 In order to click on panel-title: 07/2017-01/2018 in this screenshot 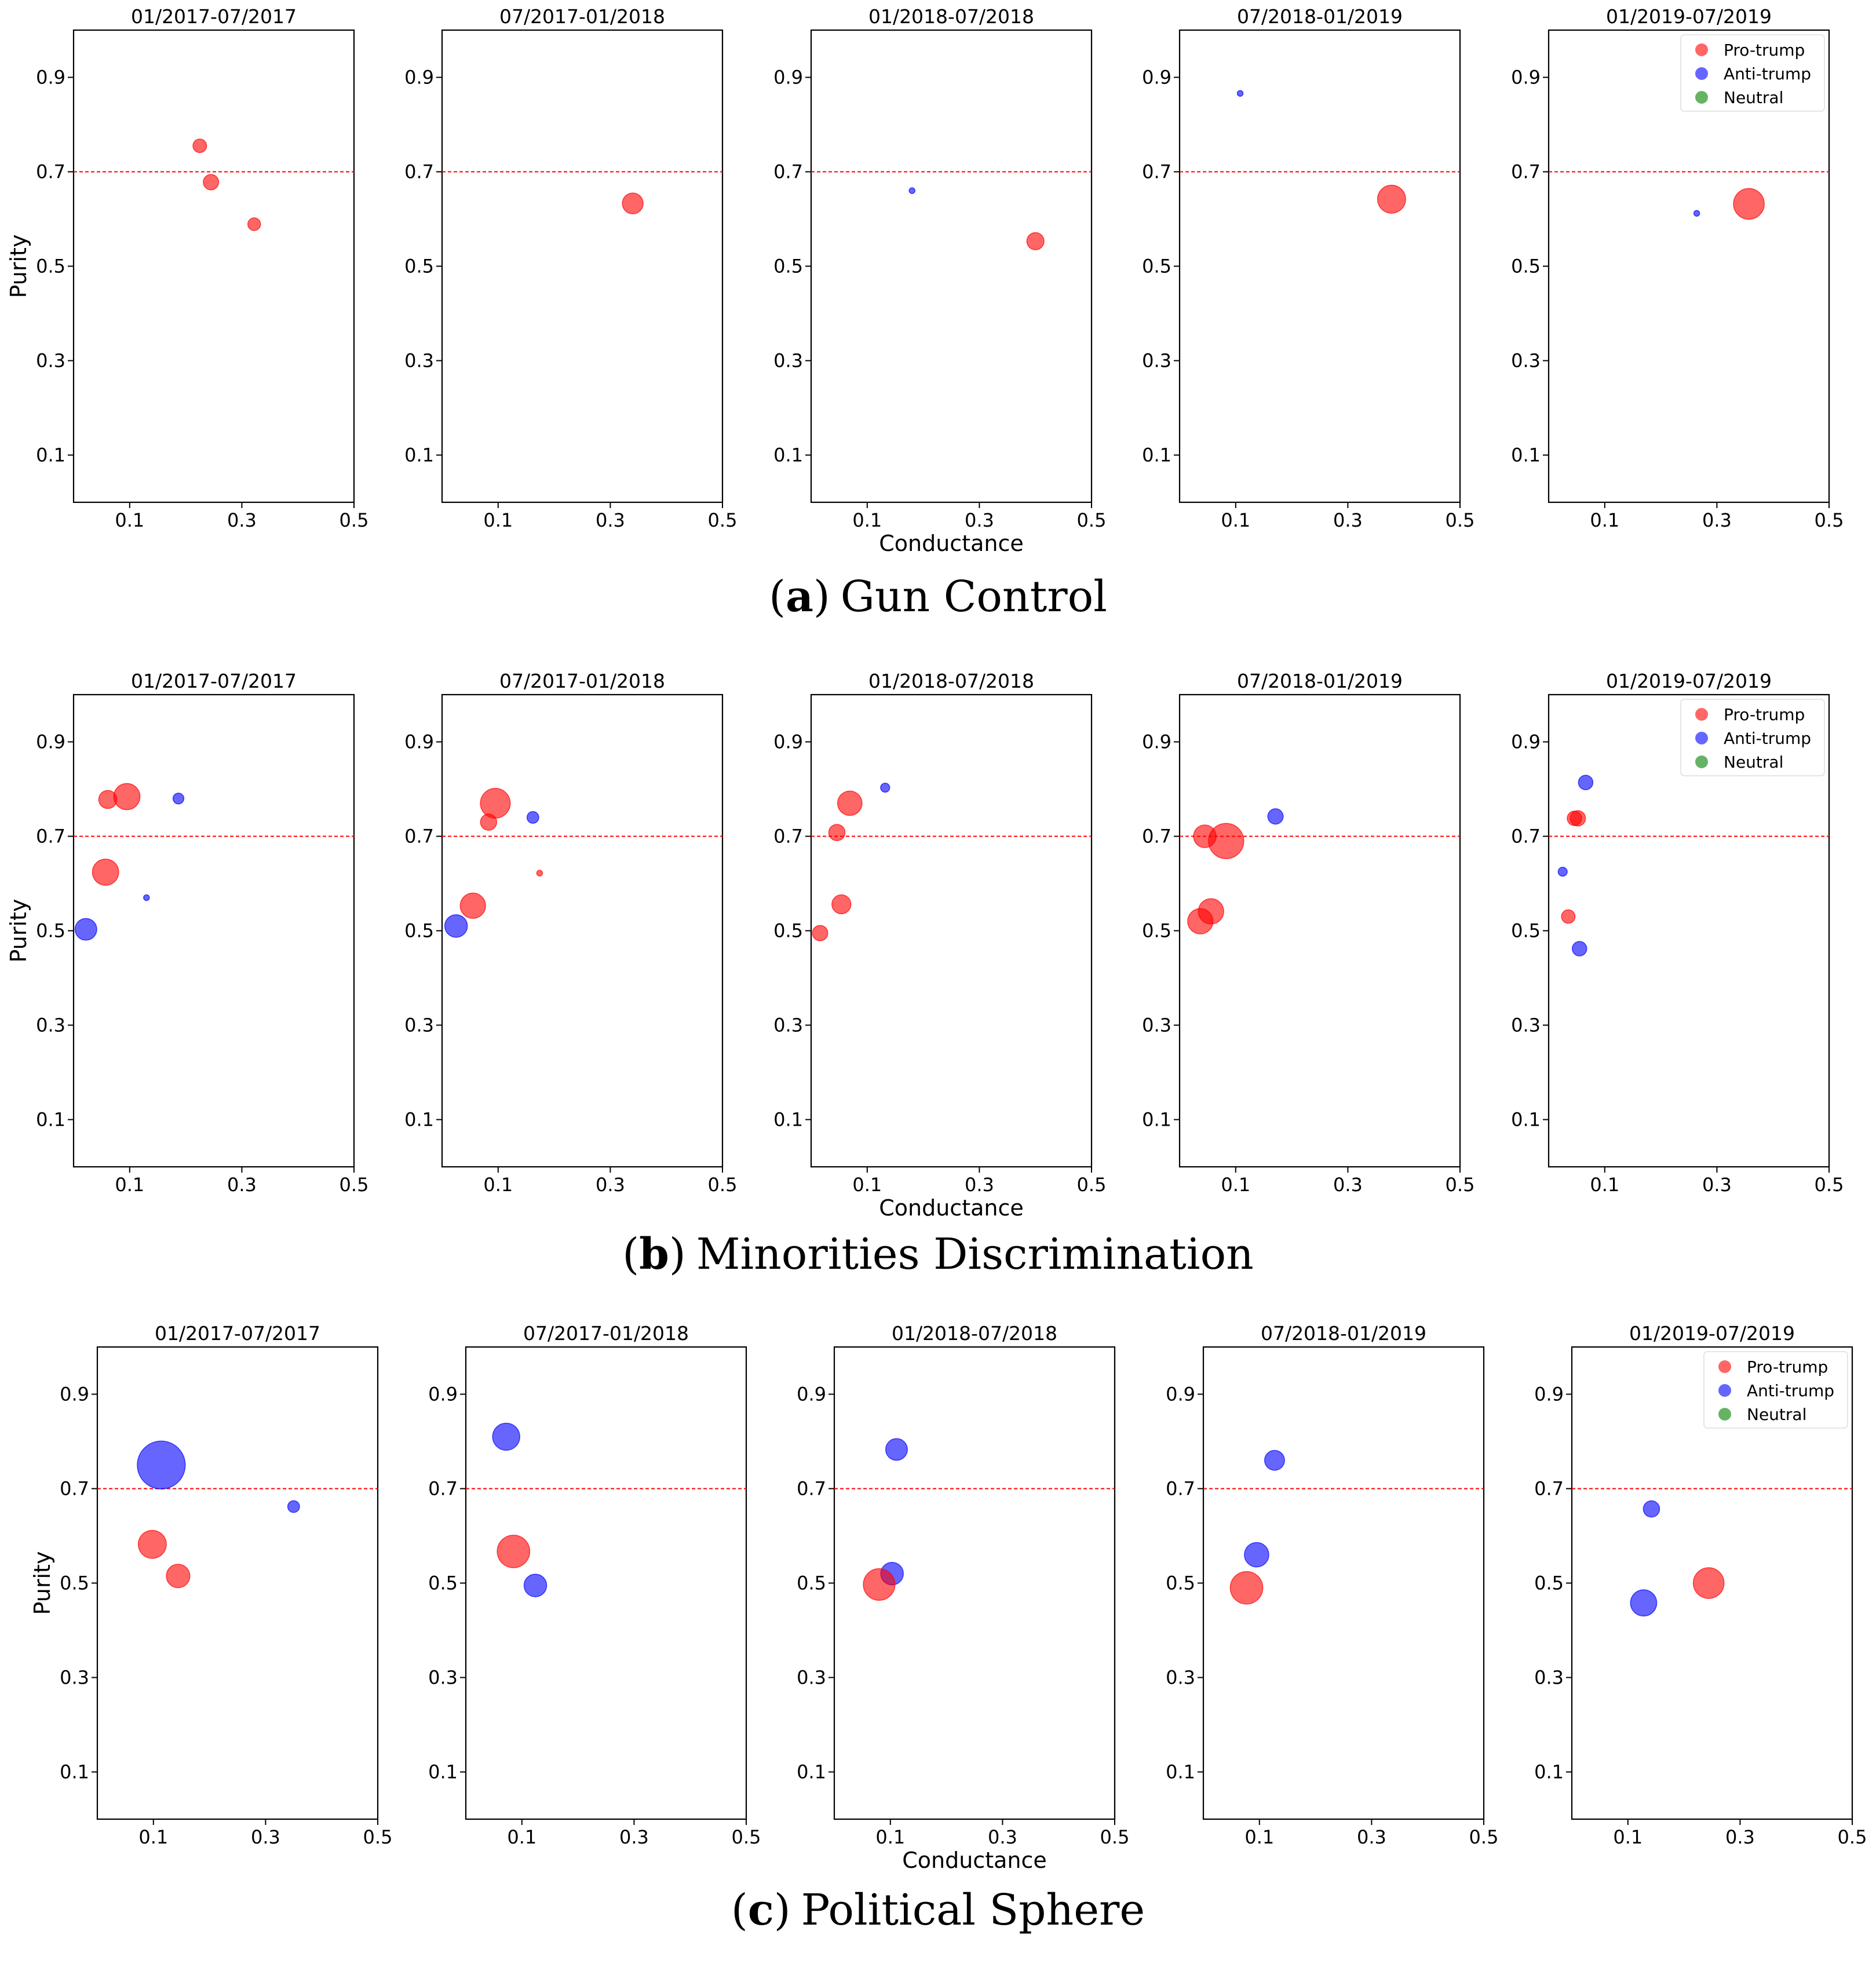, I will do `click(582, 681)`.